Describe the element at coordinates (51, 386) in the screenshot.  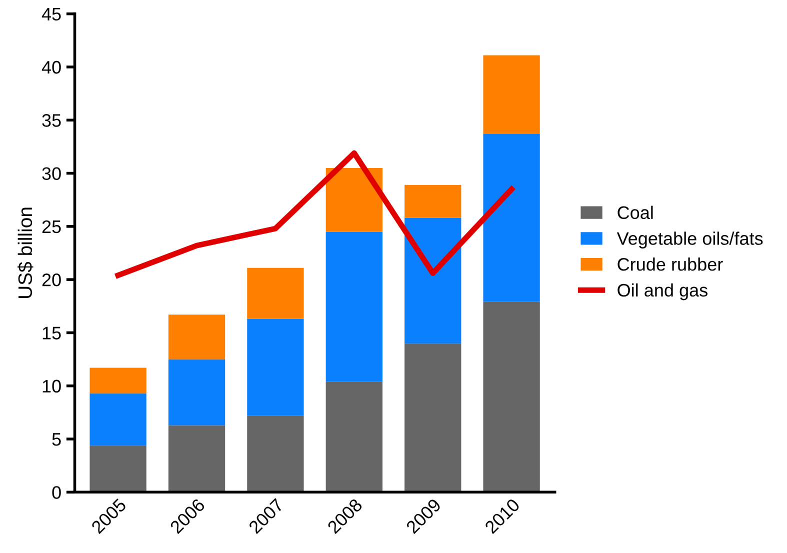
I see `y-tick-label: 10` at that location.